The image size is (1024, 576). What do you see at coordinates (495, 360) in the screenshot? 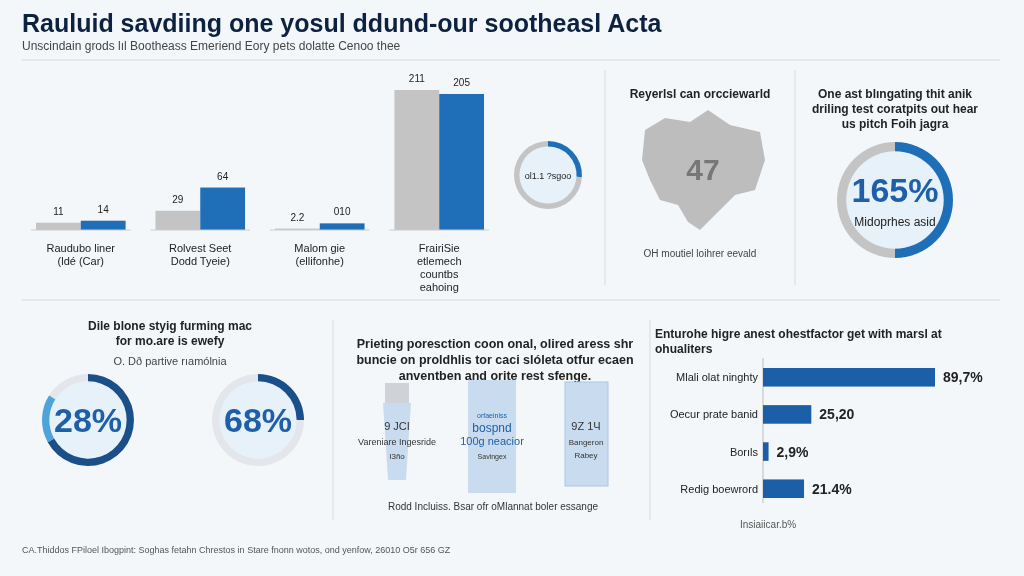
I see `text: Prieting poresction coon onal, olired aress shr buncie on proldhlis tor caci slóleta otfur ecaen anventben and orite rest sfenge.` at bounding box center [495, 360].